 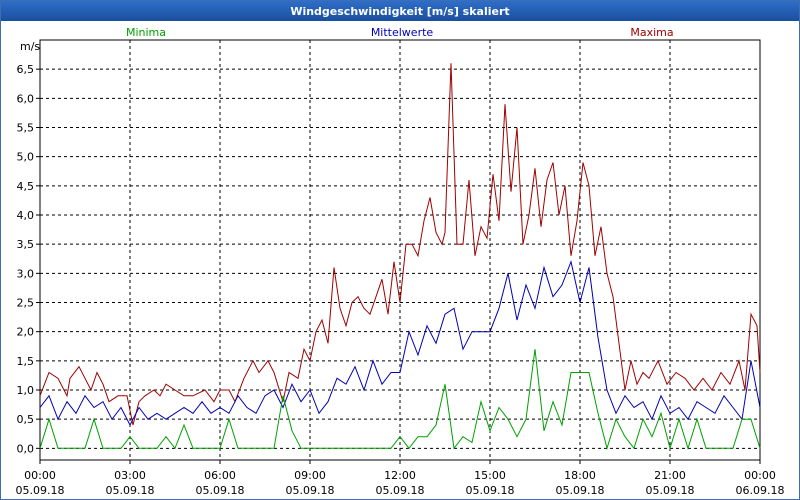 What do you see at coordinates (400, 475) in the screenshot?
I see `x-tick-label-time: 12:00` at bounding box center [400, 475].